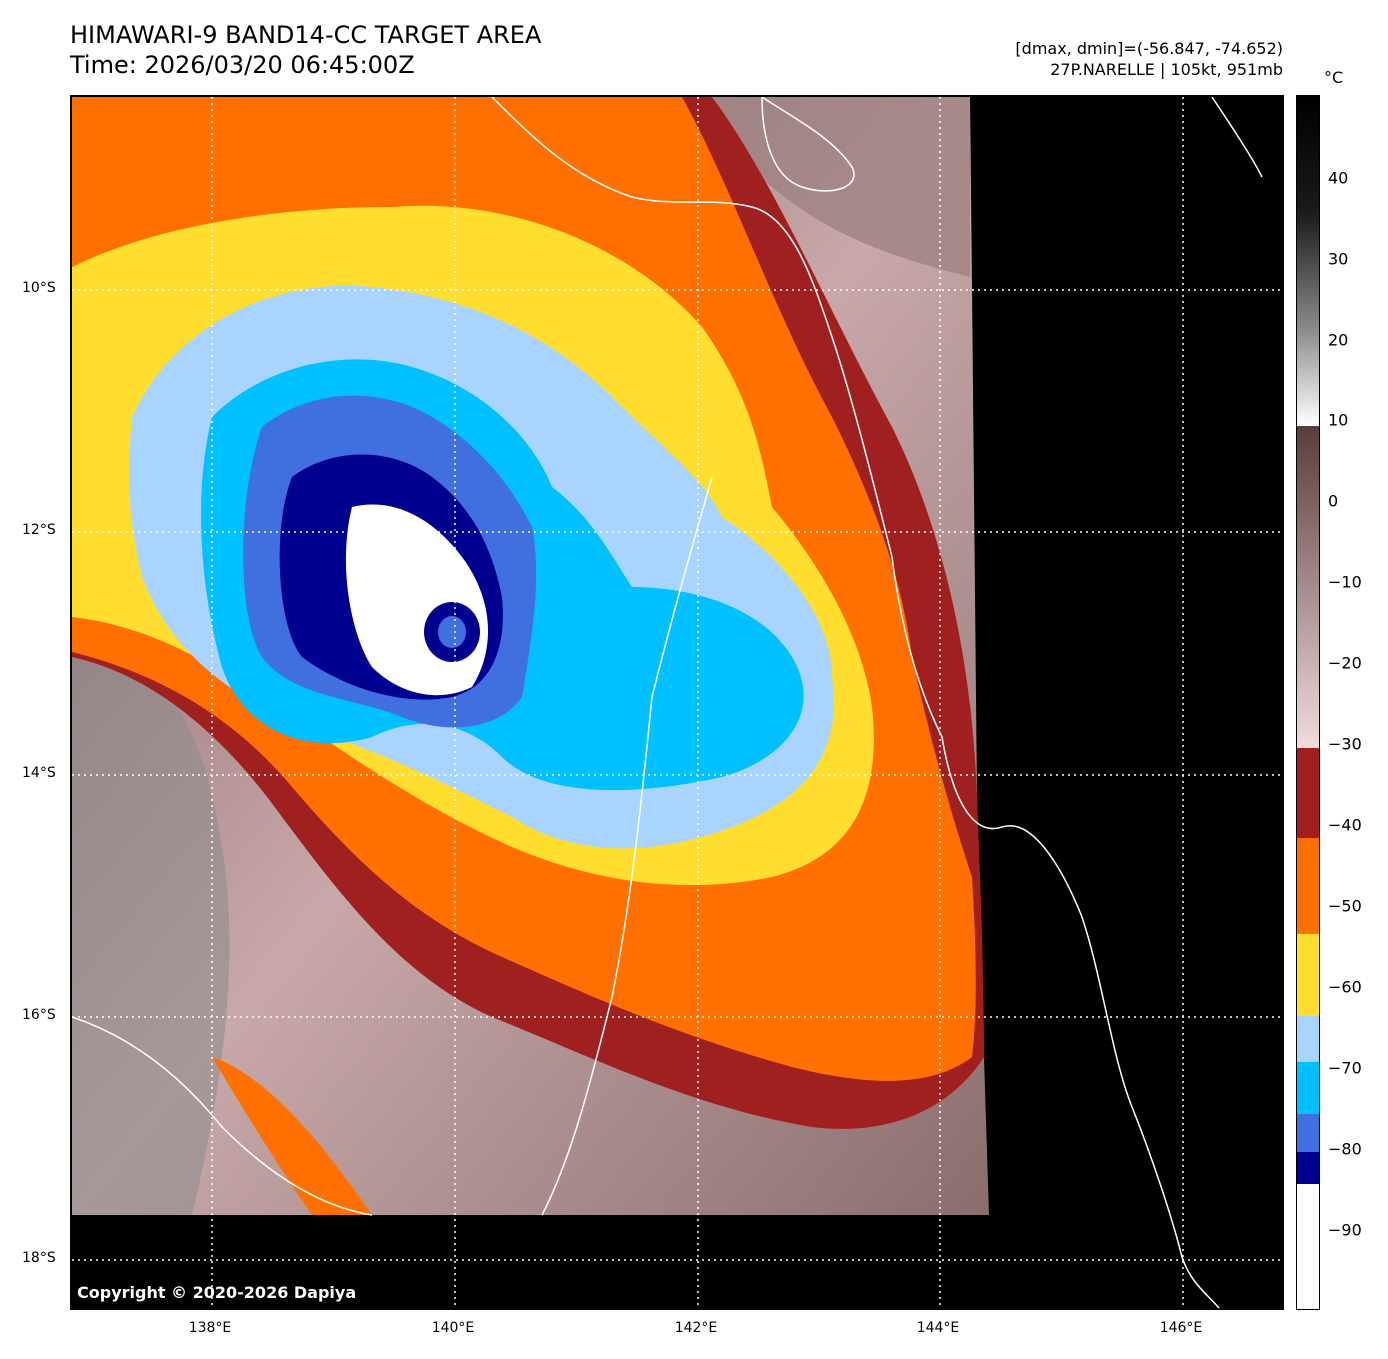 This screenshot has height=1359, width=1388. What do you see at coordinates (39, 1258) in the screenshot?
I see `lat-label-18s: 18°S` at bounding box center [39, 1258].